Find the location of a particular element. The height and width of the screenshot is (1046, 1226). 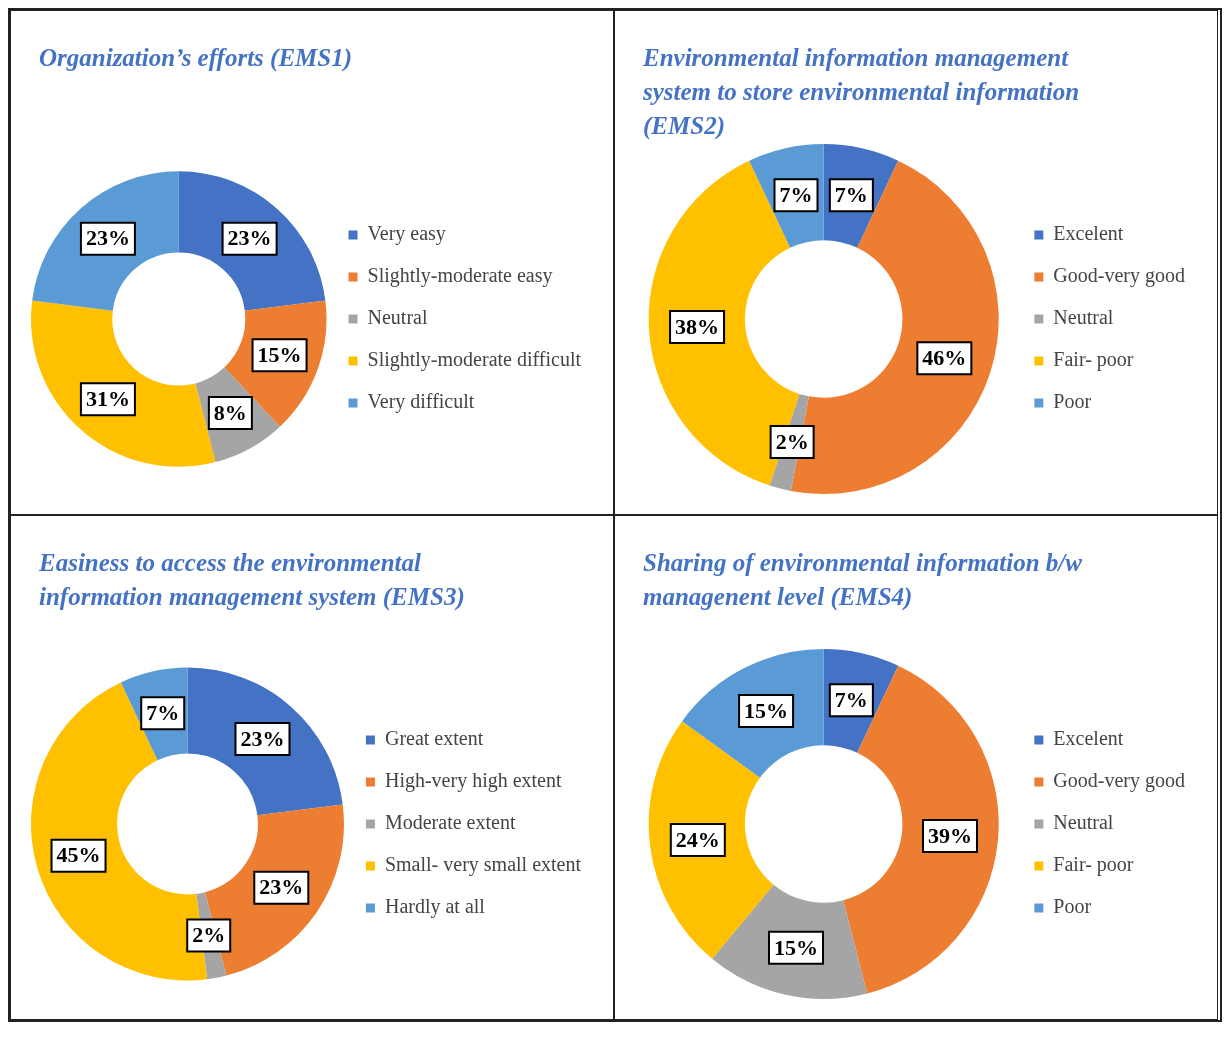

data-label: 31% is located at coordinates (107, 399).